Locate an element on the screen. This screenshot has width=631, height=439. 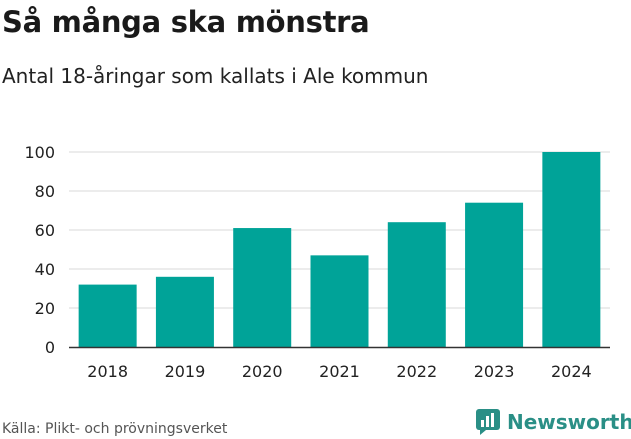
y-tick-label: 20 is located at coordinates (45, 308).